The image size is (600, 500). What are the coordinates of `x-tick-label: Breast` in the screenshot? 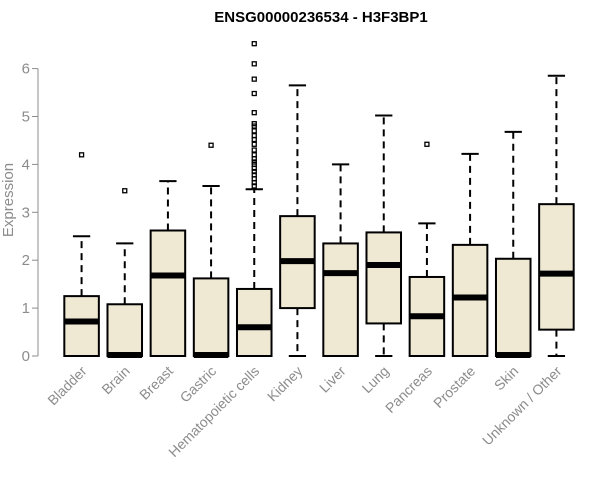 It's located at (156, 383).